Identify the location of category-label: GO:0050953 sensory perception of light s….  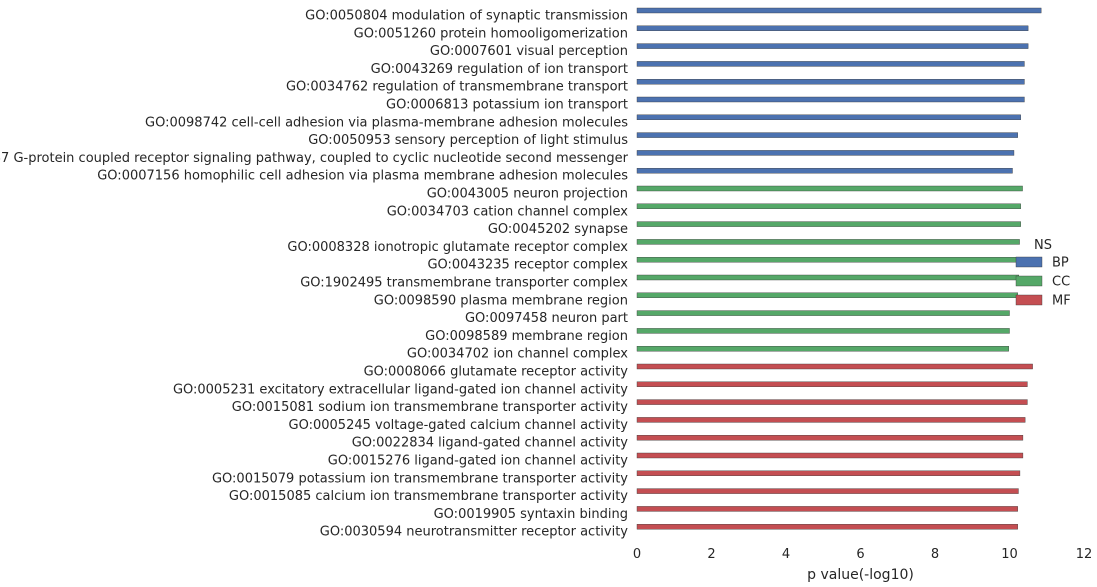
(468, 140).